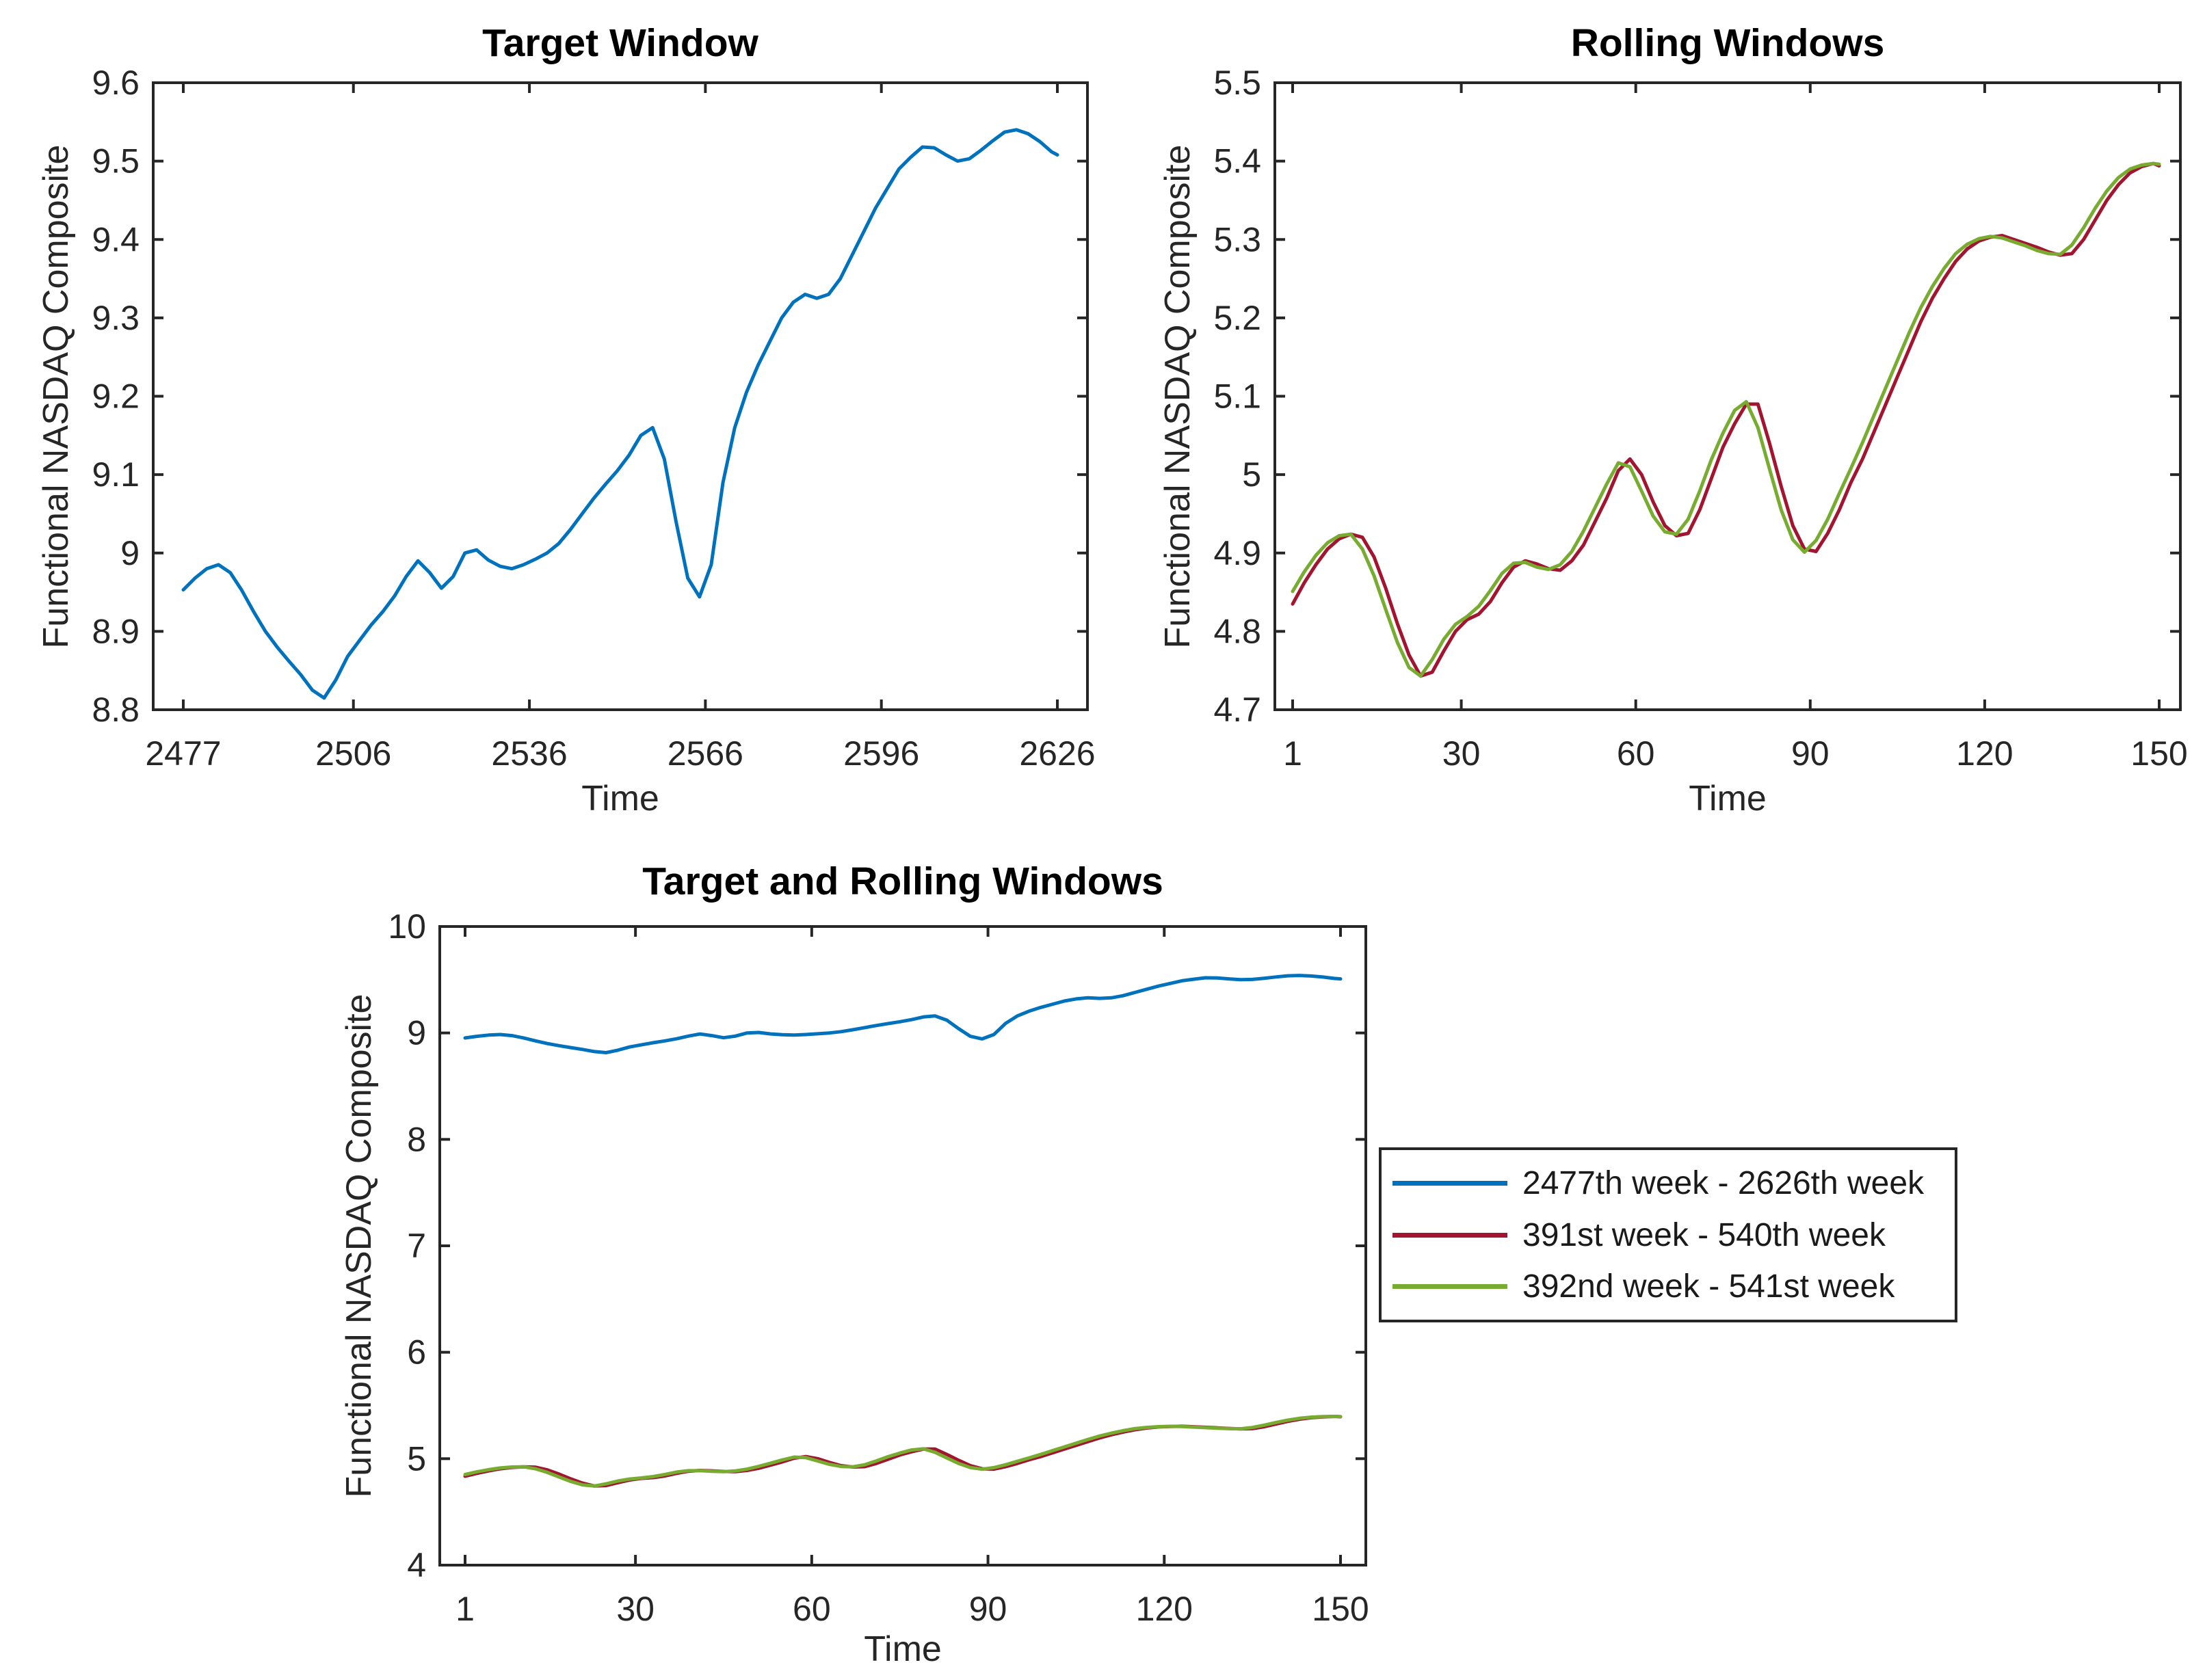 The height and width of the screenshot is (1680, 2205). What do you see at coordinates (416, 1246) in the screenshot?
I see `y-tick-label: 7` at bounding box center [416, 1246].